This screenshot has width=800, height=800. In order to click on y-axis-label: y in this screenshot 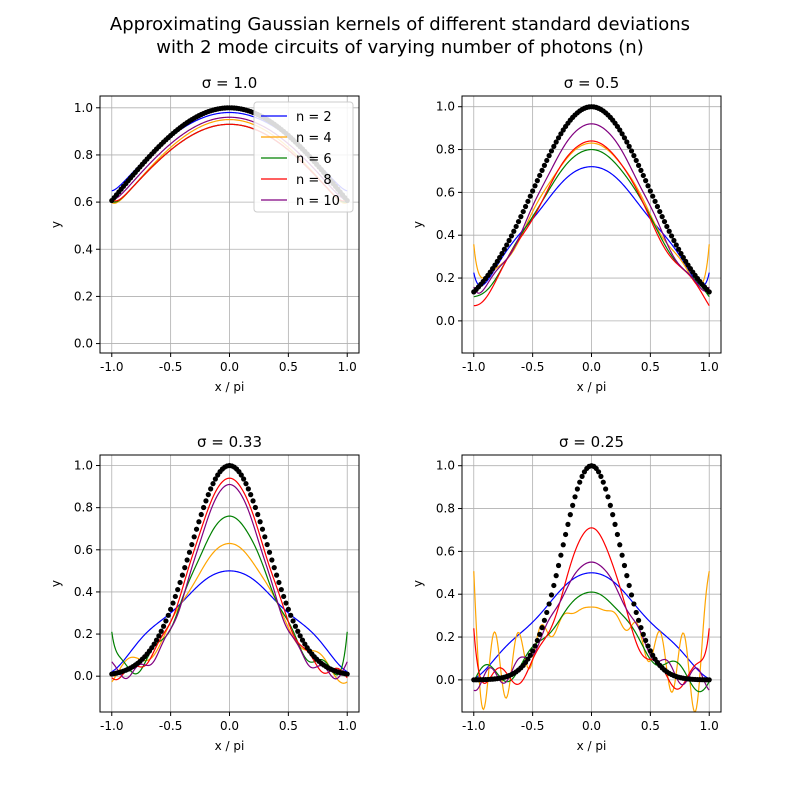, I will do `click(418, 224)`.